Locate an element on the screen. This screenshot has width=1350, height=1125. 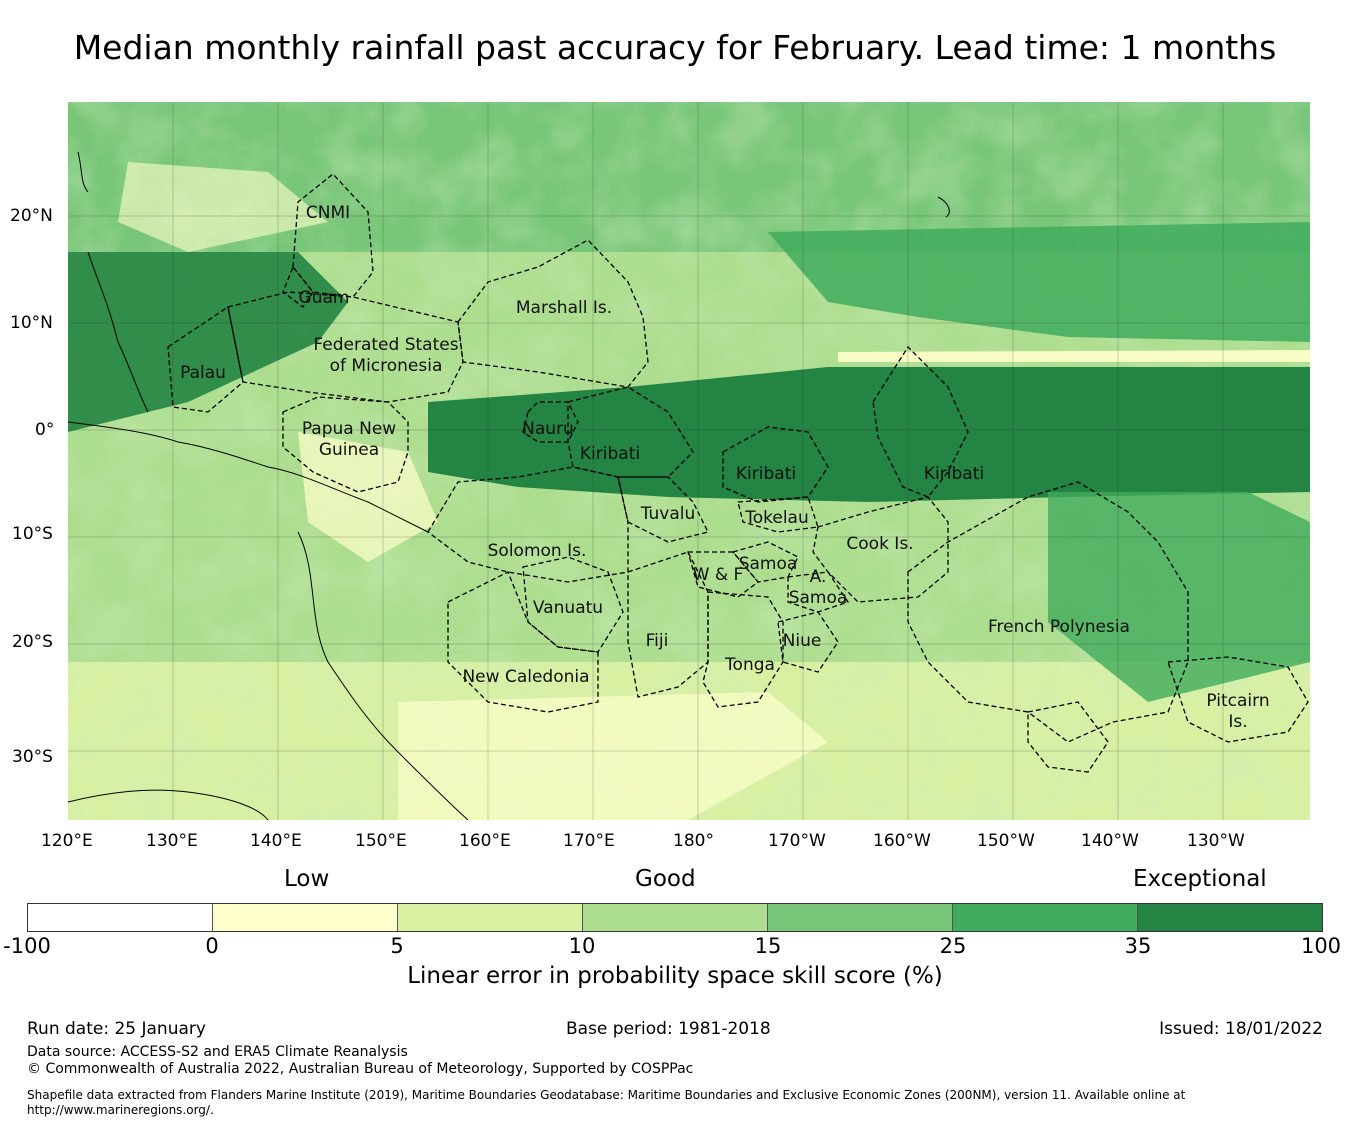
eez-kiribati-gilbert is located at coordinates (630, 432).